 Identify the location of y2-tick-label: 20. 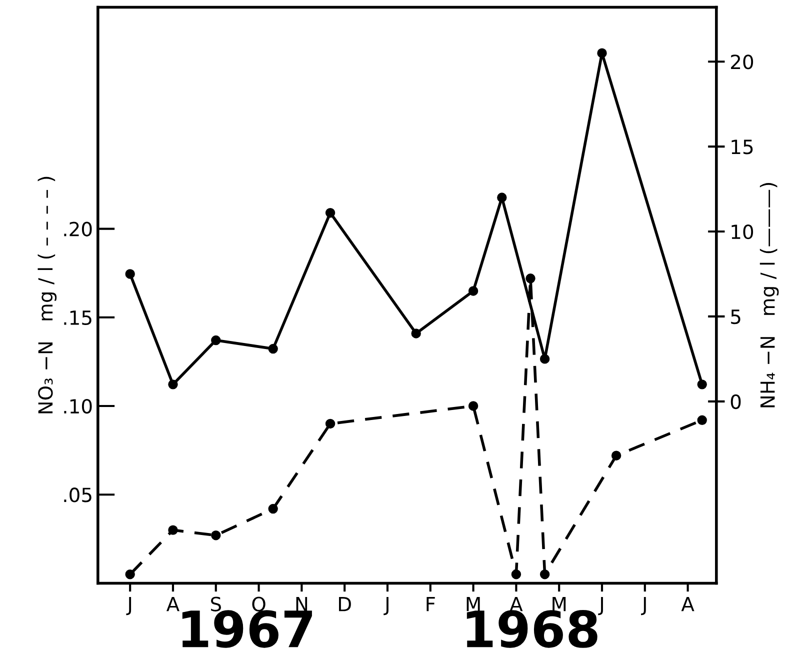
(742, 62).